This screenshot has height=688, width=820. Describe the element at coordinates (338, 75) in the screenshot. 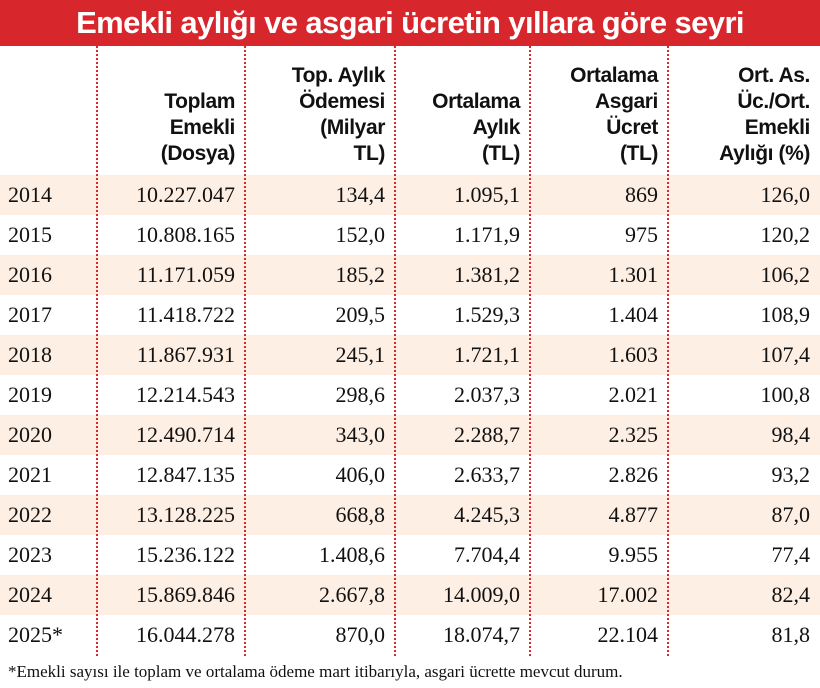

I see `header-line: Top. Aylık` at that location.